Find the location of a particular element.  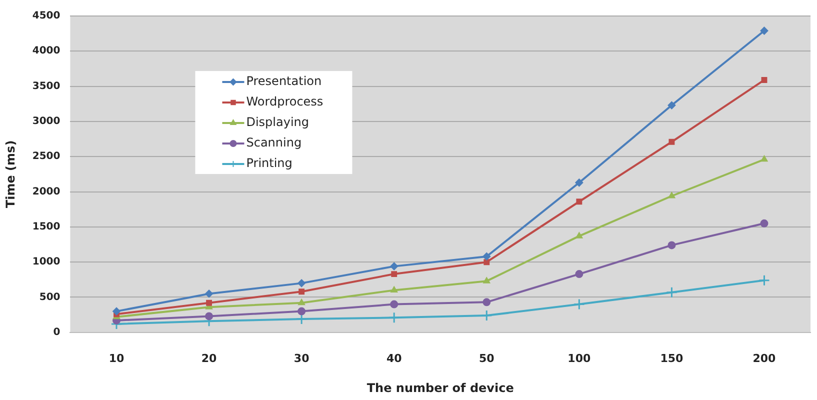

legend-label: Displaying is located at coordinates (278, 122).